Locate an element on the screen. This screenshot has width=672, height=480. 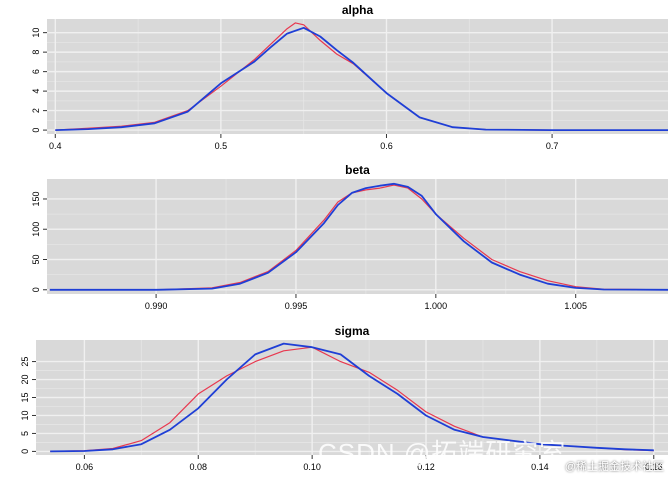
x-tick-label: 1.000 is located at coordinates (436, 306).